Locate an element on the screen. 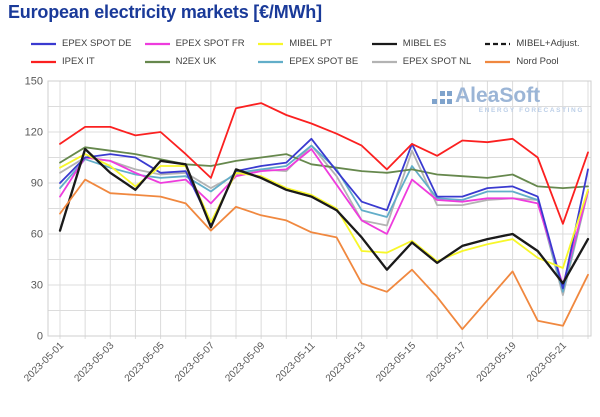 Image resolution: width=600 pixels, height=417 pixels. legend-label: MIBEL+Adjust. is located at coordinates (548, 43).